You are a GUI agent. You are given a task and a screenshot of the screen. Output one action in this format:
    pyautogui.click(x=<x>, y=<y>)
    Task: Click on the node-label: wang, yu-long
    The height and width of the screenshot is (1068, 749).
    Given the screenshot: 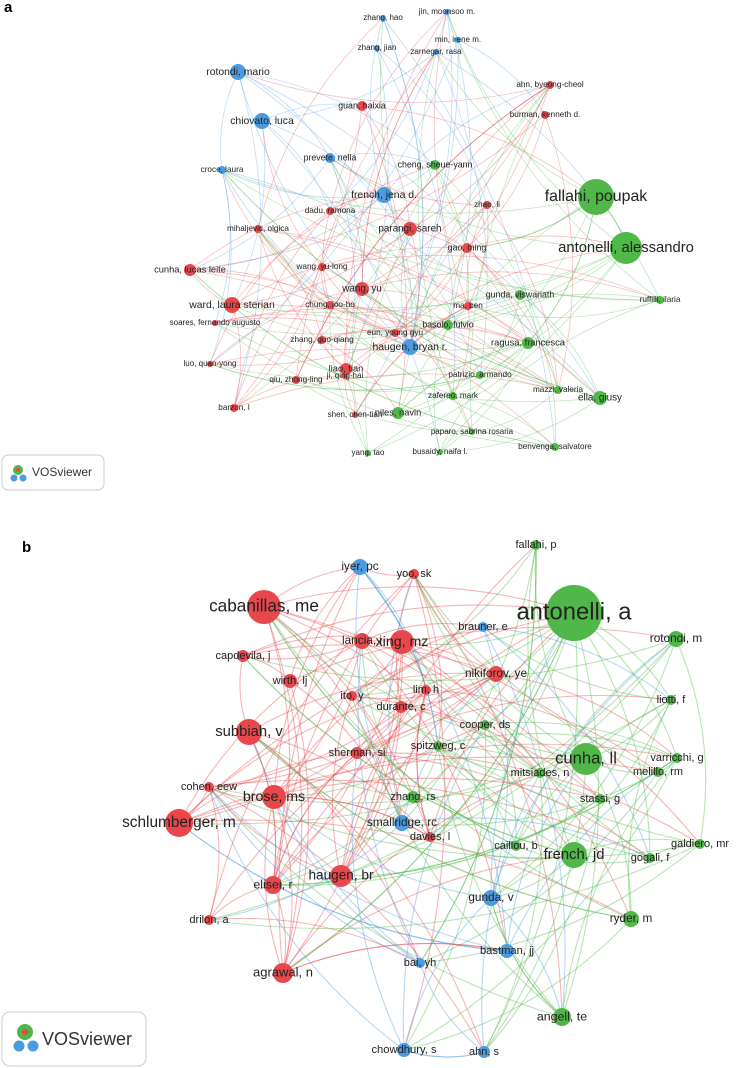 What is the action you would take?
    pyautogui.click(x=322, y=266)
    